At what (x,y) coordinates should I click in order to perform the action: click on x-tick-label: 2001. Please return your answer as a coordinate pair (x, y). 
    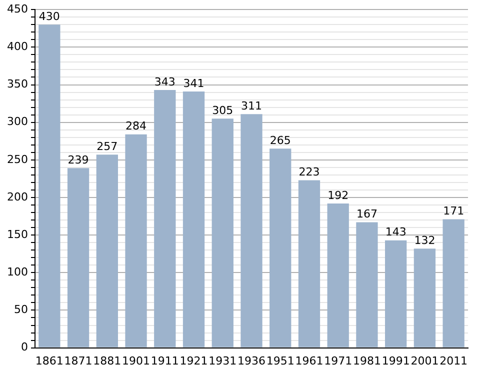
    Looking at the image, I should click on (424, 361).